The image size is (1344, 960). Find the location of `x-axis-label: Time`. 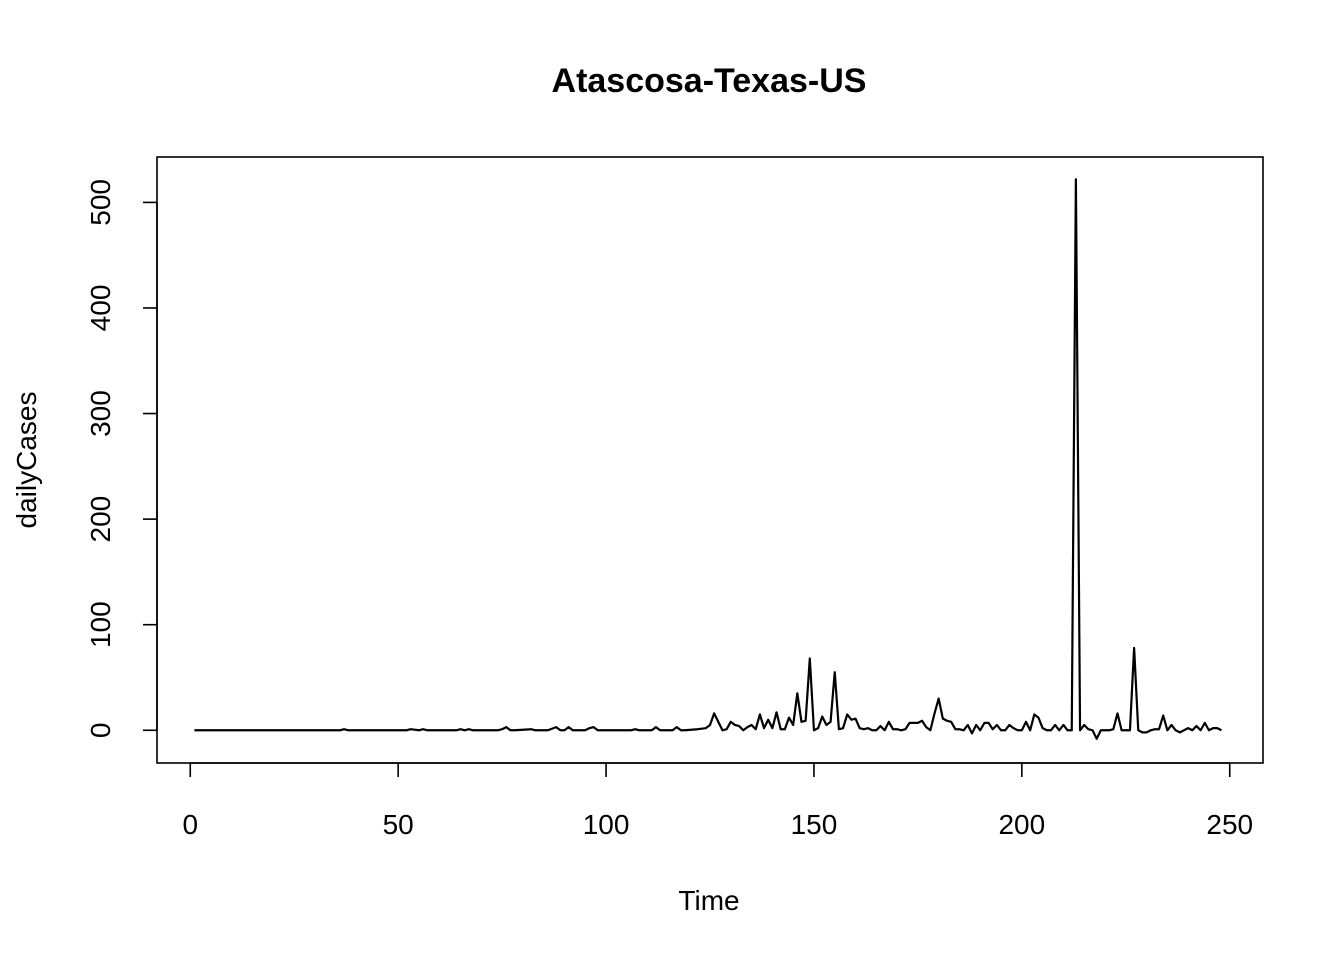

x-axis-label: Time is located at coordinates (708, 900).